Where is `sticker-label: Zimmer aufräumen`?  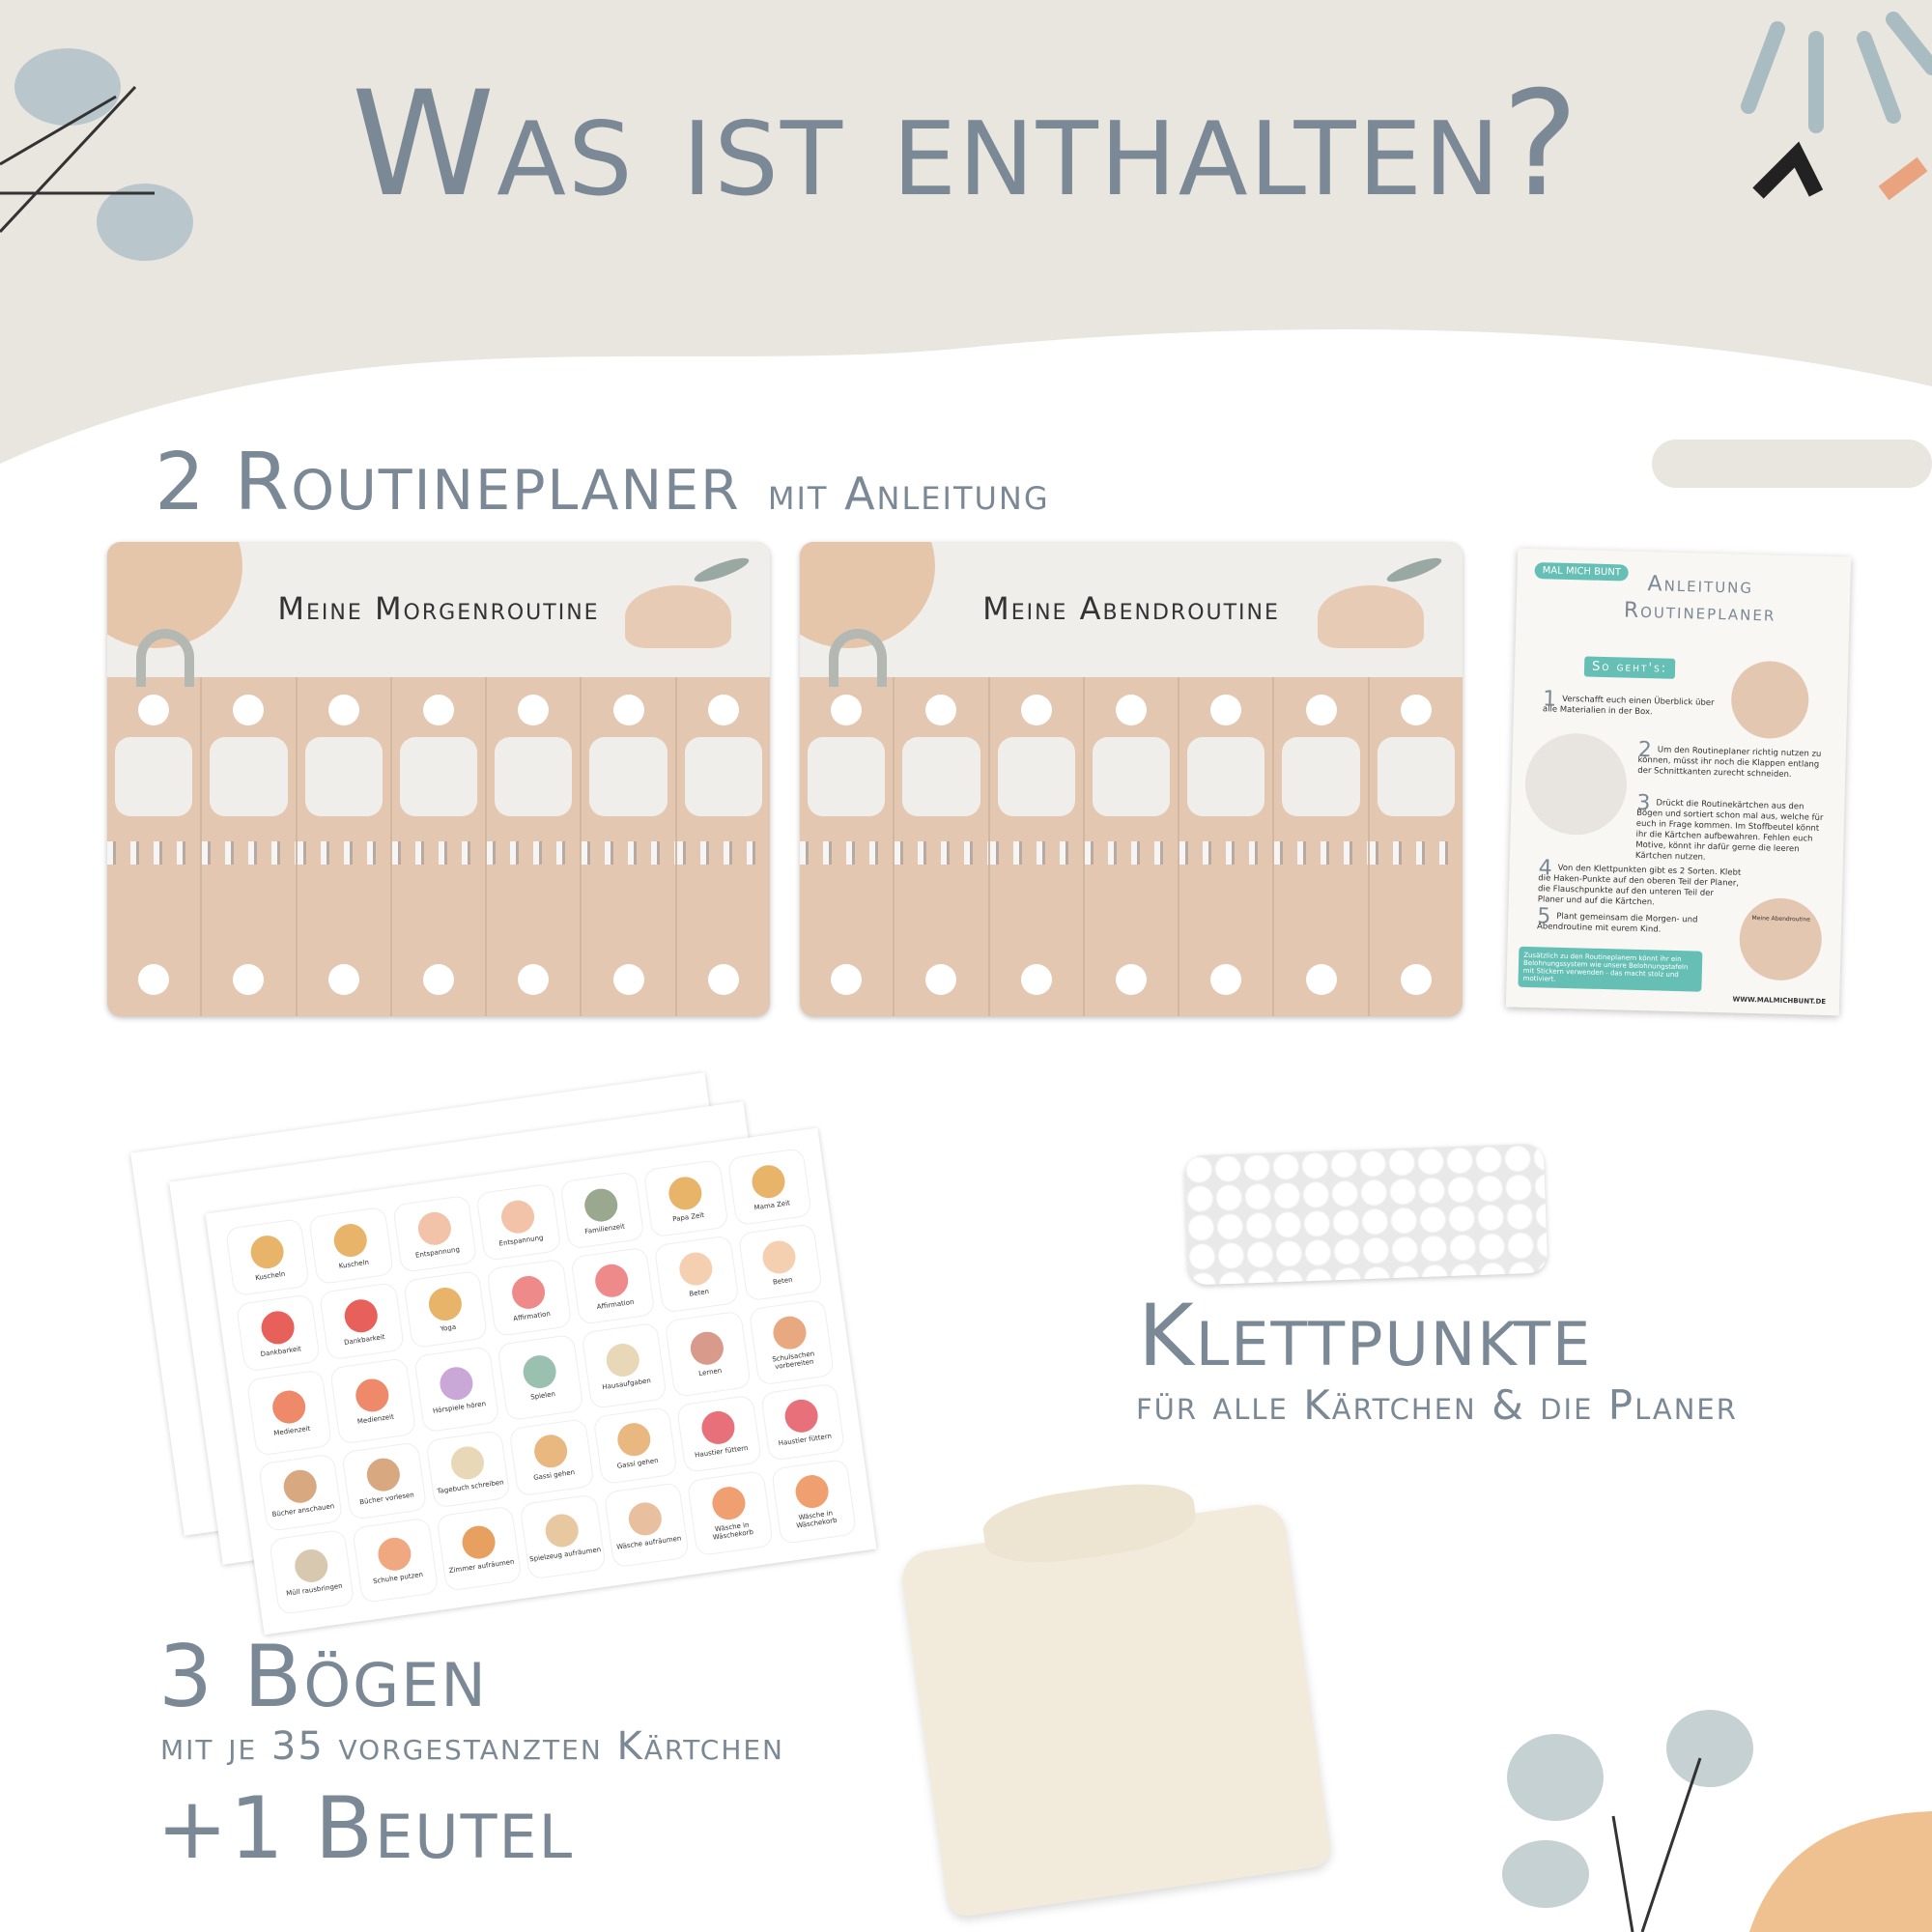 sticker-label: Zimmer aufräumen is located at coordinates (481, 1567).